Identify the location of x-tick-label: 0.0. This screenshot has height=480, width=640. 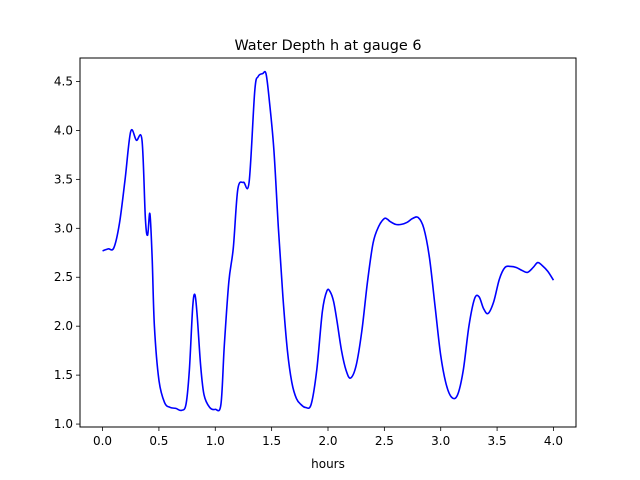
(102, 441).